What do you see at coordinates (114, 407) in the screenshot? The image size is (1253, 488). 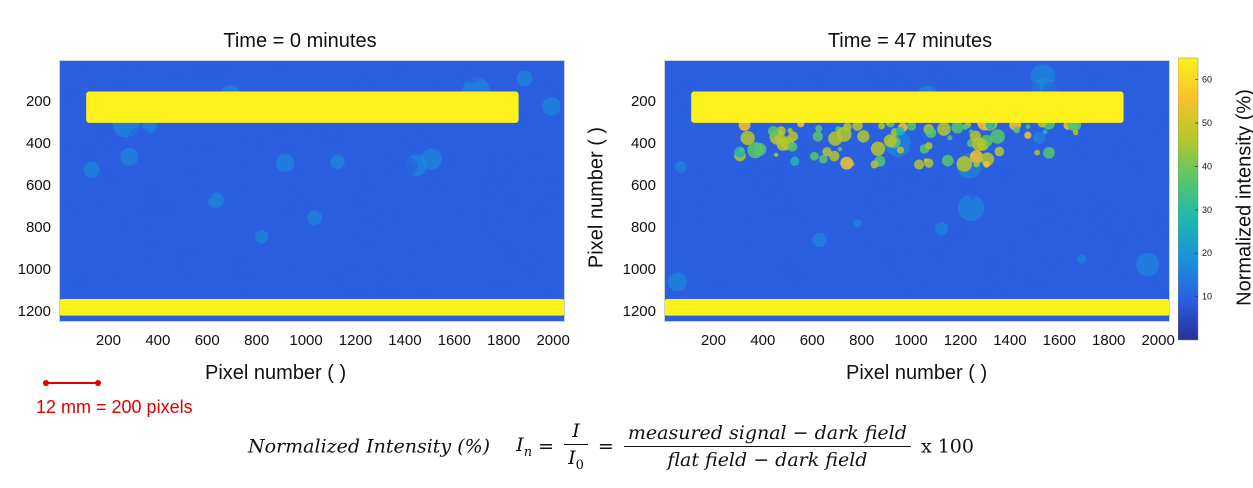 I see `scale-bar-text: 12 mm = 200 pixels` at bounding box center [114, 407].